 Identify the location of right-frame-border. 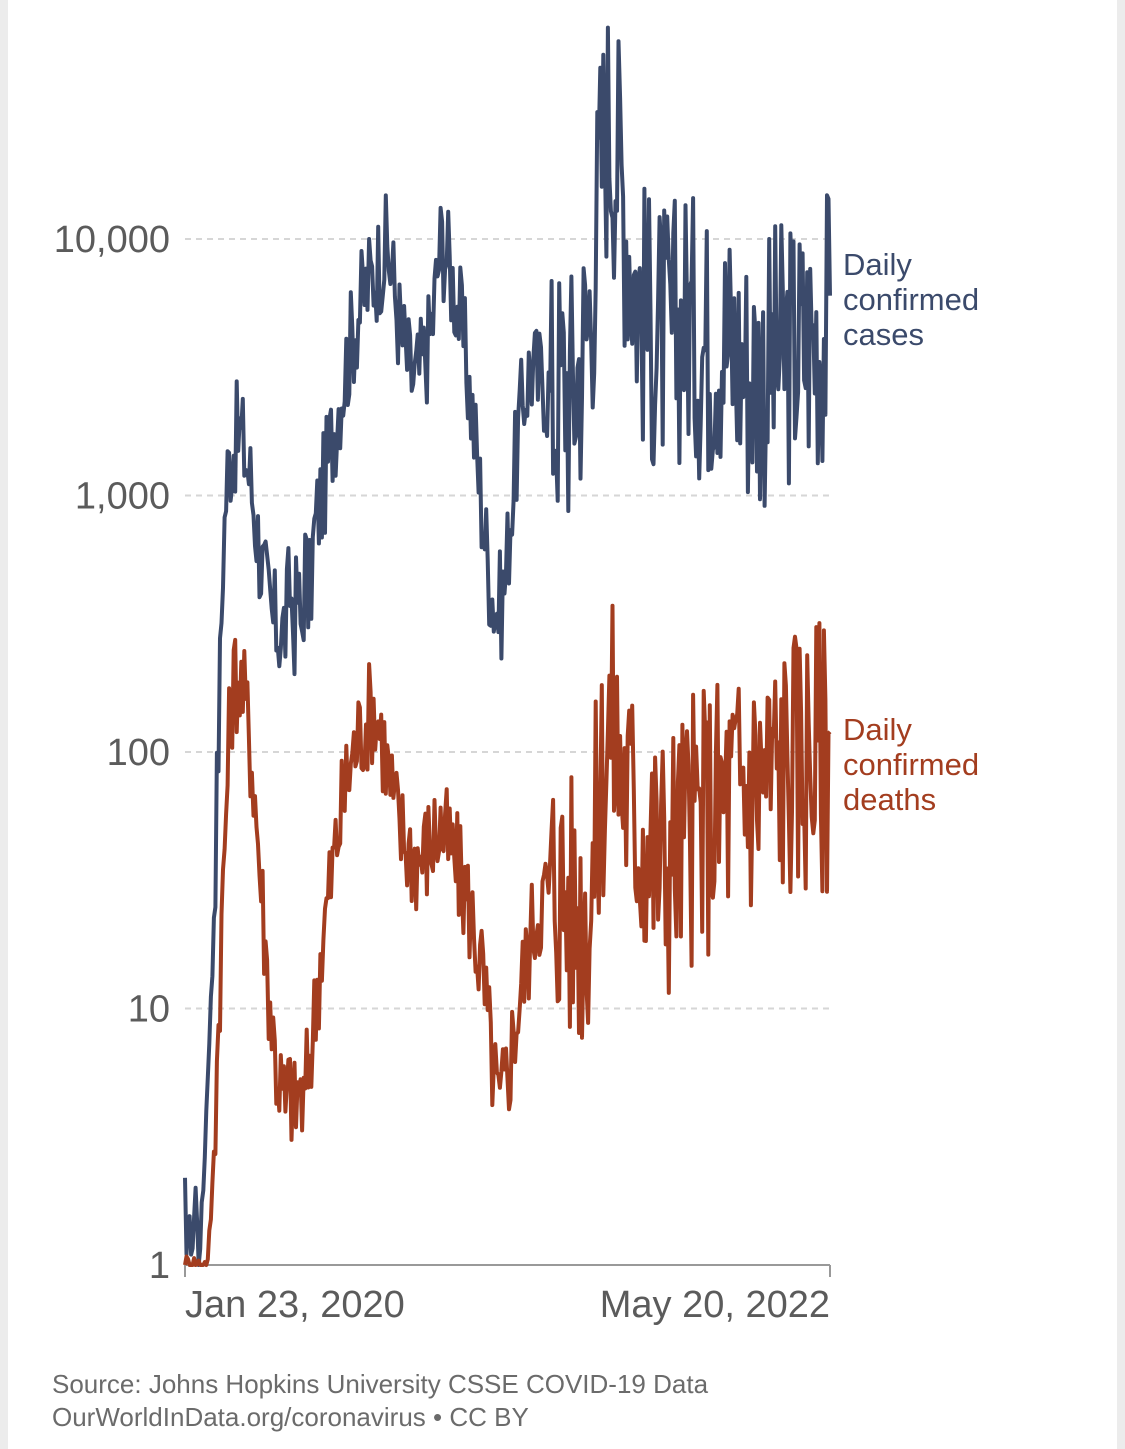
(1121, 724).